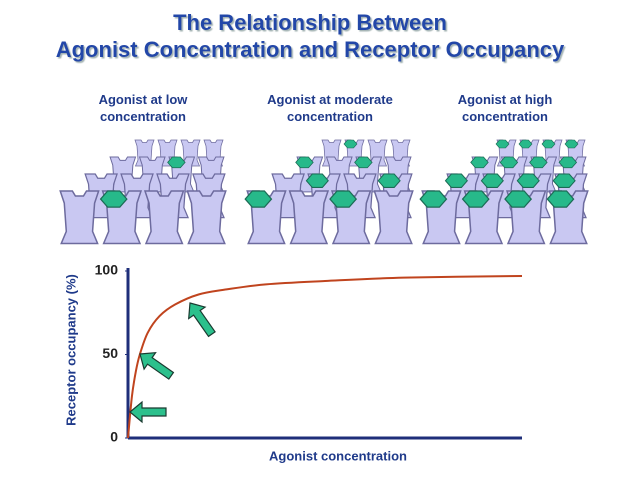  Describe the element at coordinates (110, 353) in the screenshot. I see `y-tick-label: 50` at that location.